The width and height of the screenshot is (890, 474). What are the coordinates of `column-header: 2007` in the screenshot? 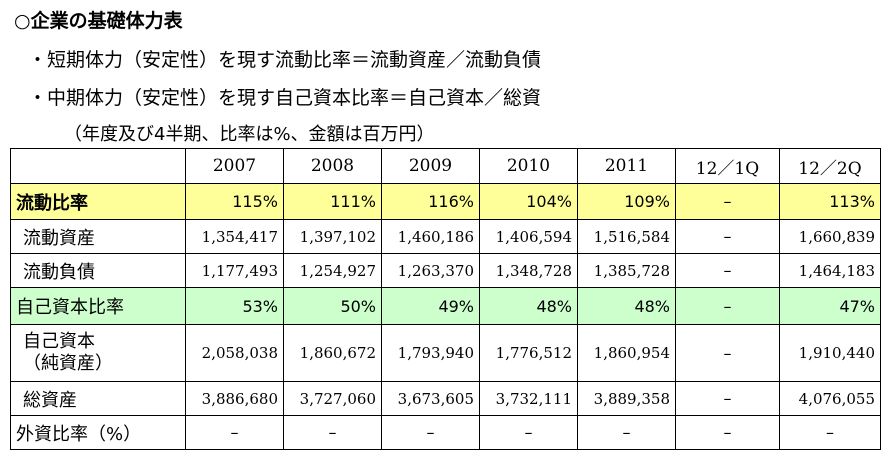 It's located at (234, 166).